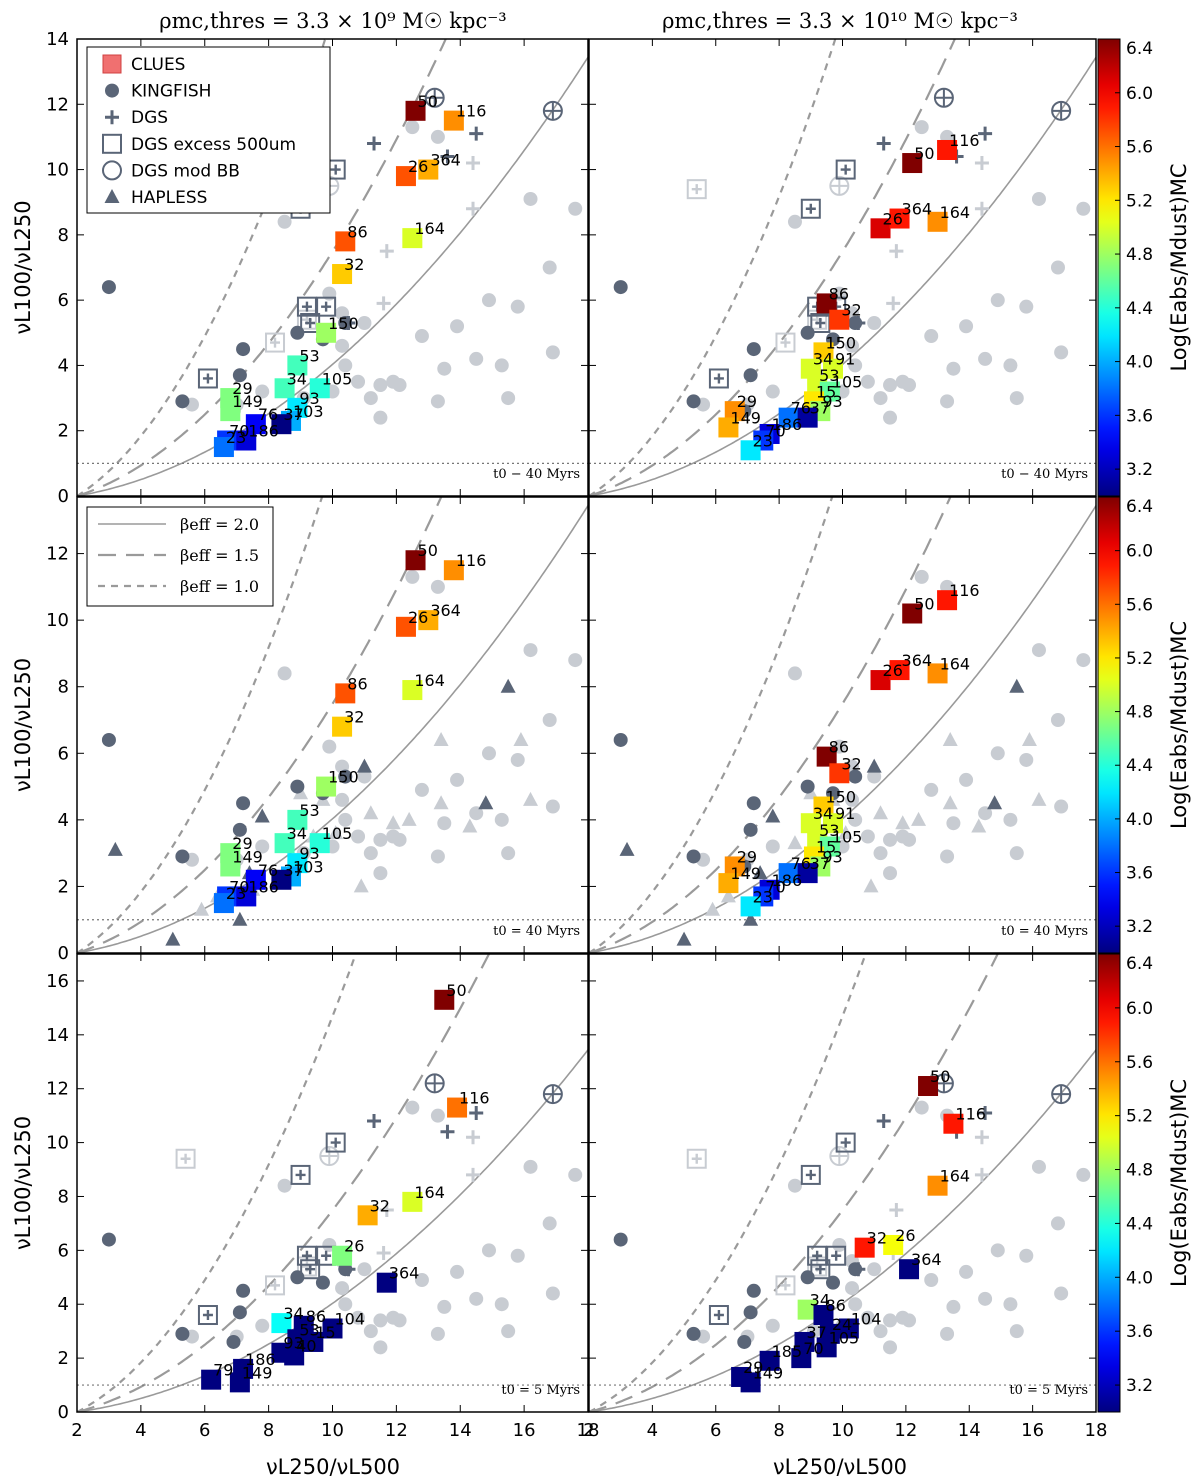 The width and height of the screenshot is (1200, 1480). I want to click on clues-label-86: 86, so click(316, 1316).